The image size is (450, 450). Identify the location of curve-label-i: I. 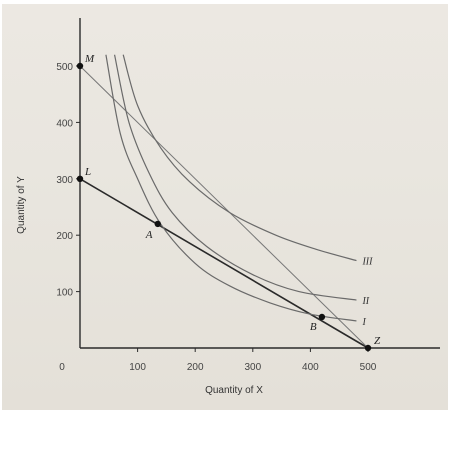
(363, 322).